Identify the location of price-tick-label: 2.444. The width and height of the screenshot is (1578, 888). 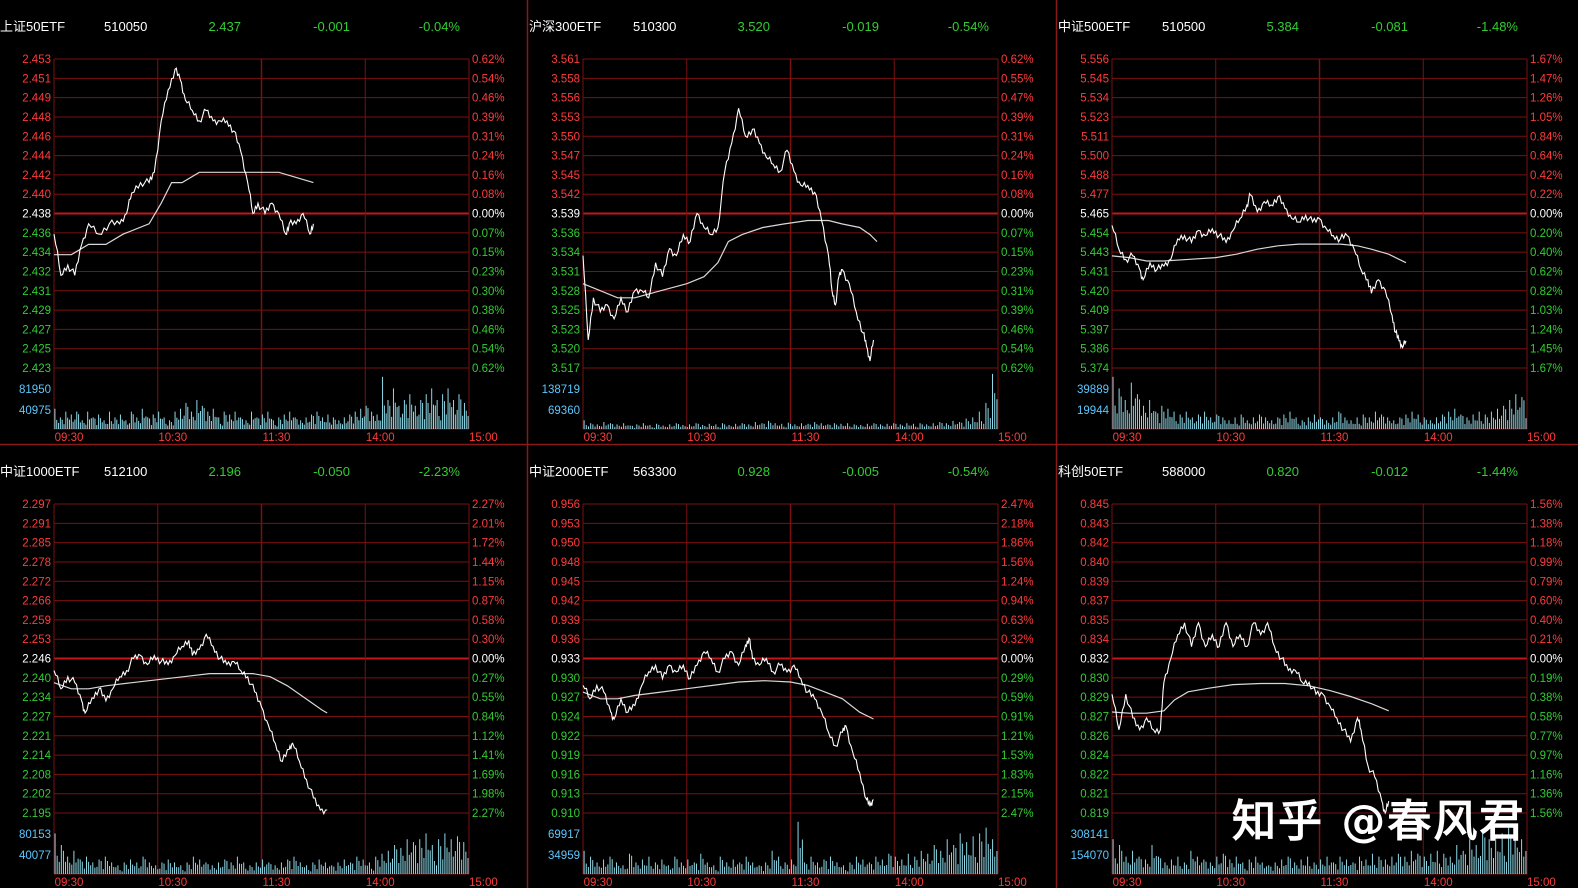
(36, 157).